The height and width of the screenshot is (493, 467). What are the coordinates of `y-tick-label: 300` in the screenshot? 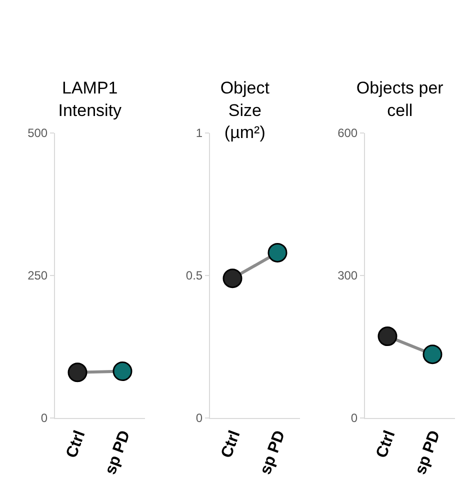 It's located at (348, 275).